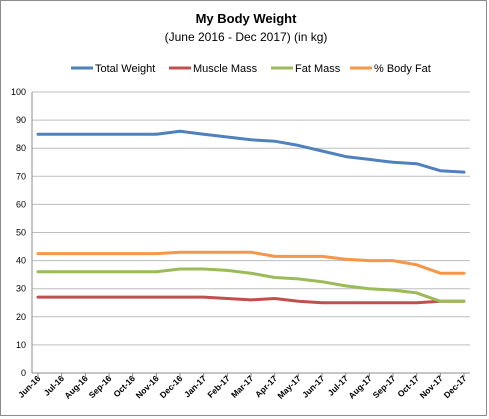 The height and width of the screenshot is (419, 489). I want to click on x-tick-label: Sep-17, so click(384, 386).